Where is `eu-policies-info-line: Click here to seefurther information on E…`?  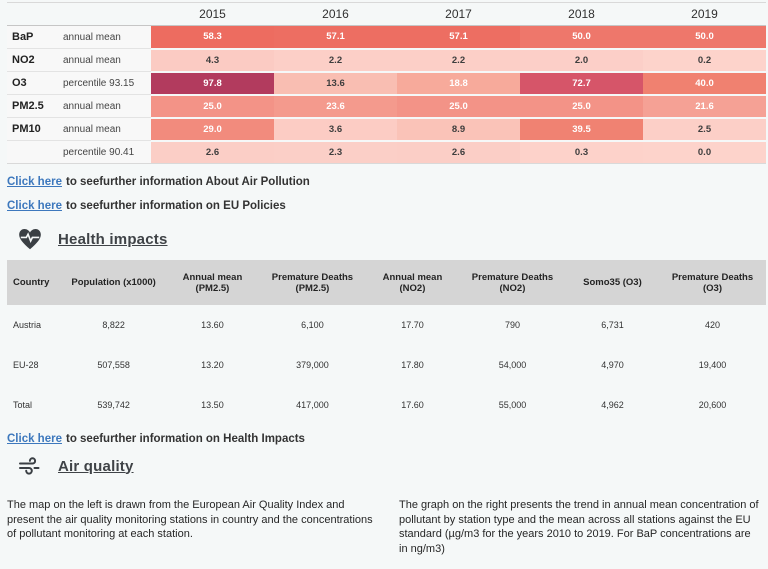
eu-policies-info-line: Click here to seefurther information on E… is located at coordinates (387, 206).